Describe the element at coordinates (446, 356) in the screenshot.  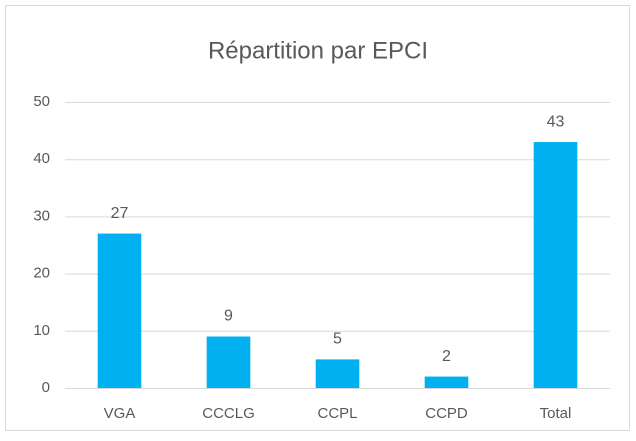
I see `data-label: 2` at that location.